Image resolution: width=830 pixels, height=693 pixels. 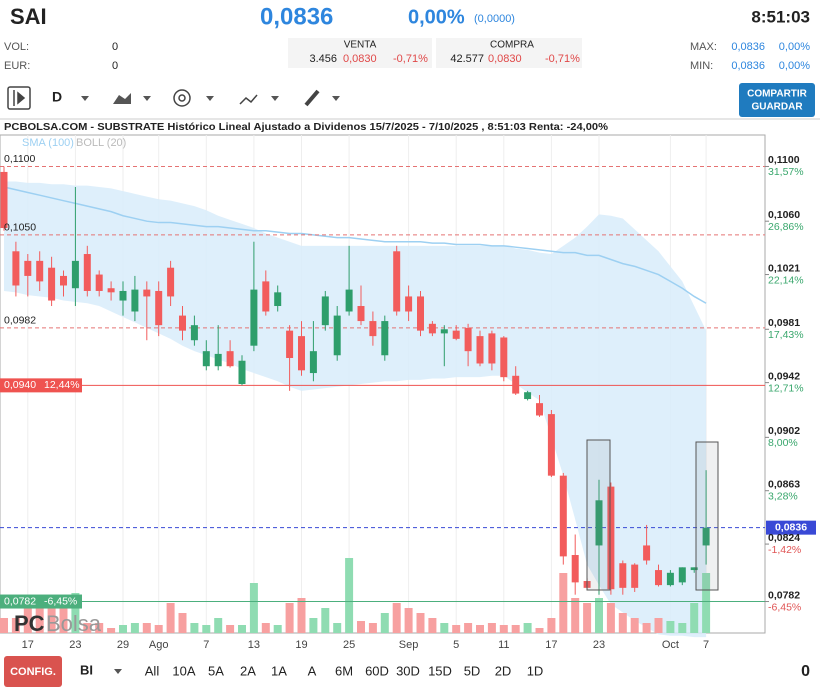 What do you see at coordinates (19, 98) in the screenshot?
I see `panel-icon` at bounding box center [19, 98].